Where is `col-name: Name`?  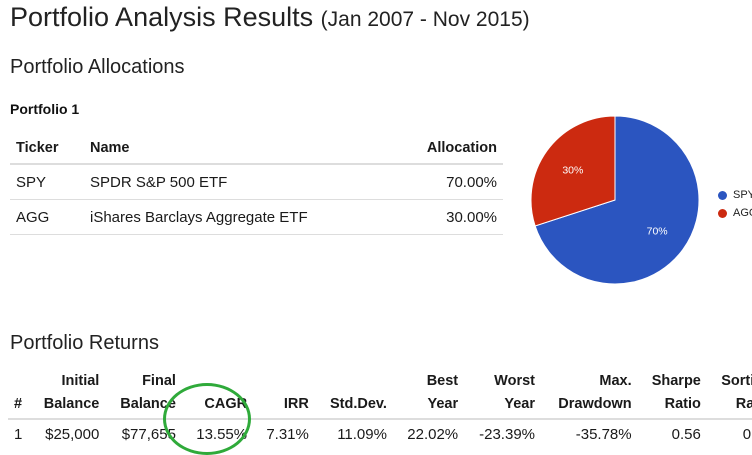 col-name: Name is located at coordinates (238, 149).